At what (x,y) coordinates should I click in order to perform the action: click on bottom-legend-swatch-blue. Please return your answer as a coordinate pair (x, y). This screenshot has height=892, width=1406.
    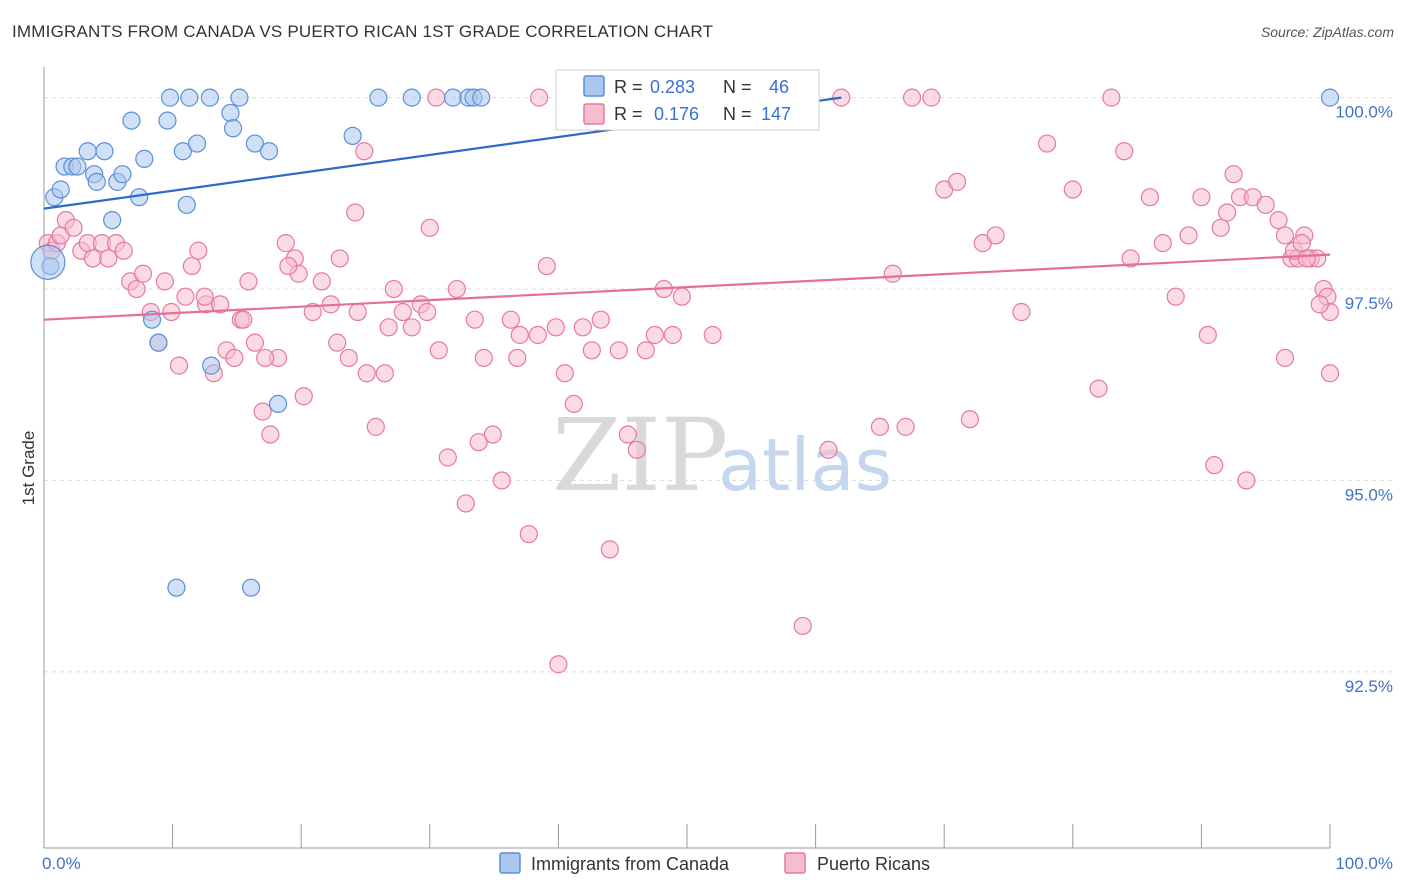
    Looking at the image, I should click on (510, 863).